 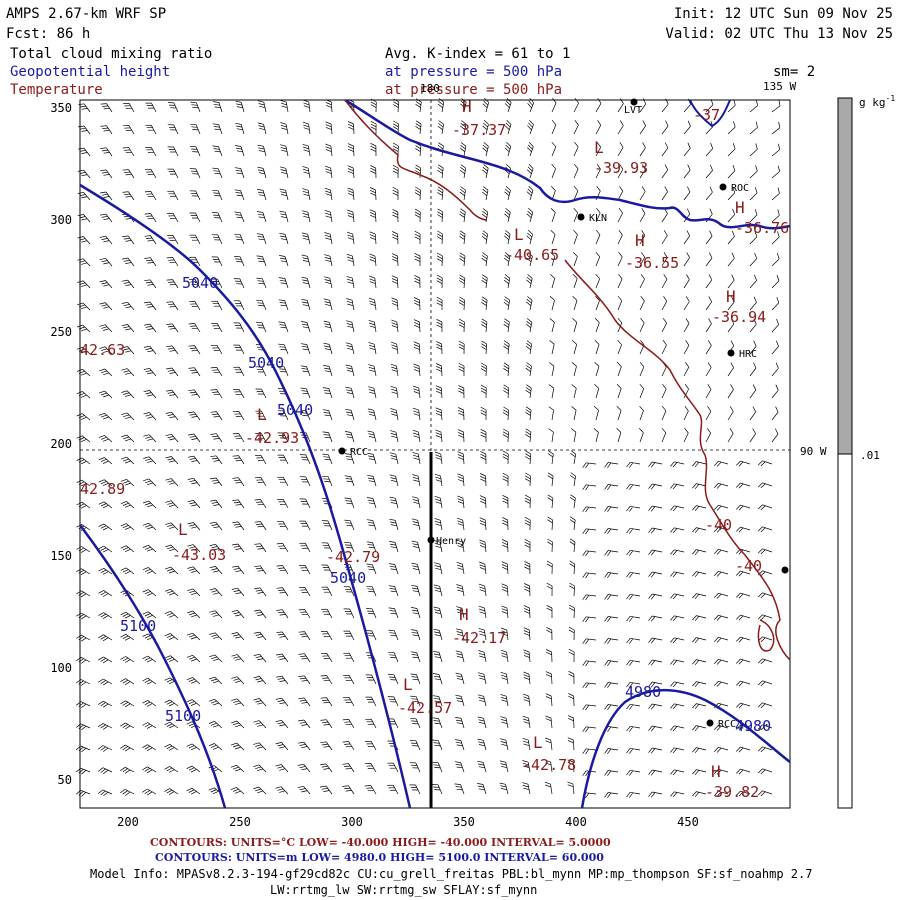 What do you see at coordinates (473, 72) in the screenshot?
I see `pressure-geo-label: at pressure = 500 hPa` at bounding box center [473, 72].